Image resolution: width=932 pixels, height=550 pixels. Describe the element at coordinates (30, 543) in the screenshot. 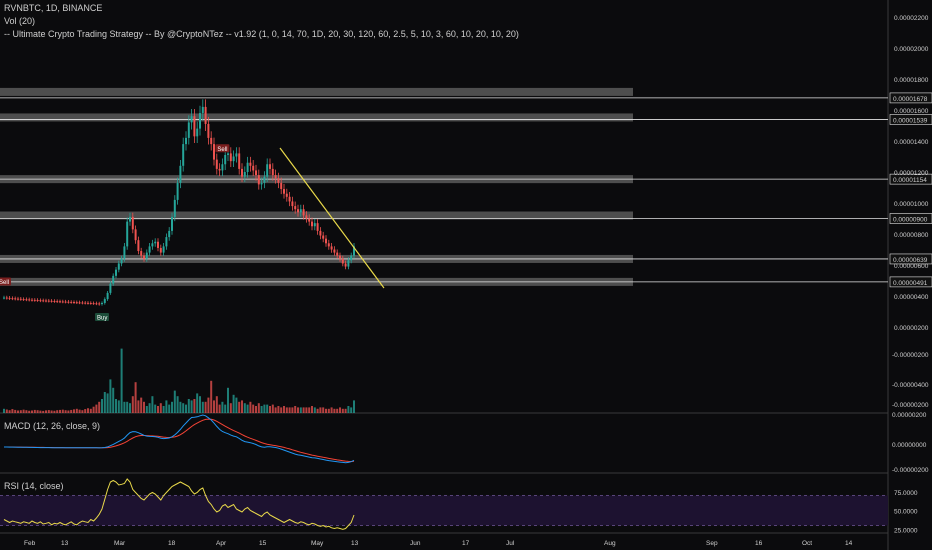

I see `x-tick-label: Feb` at that location.